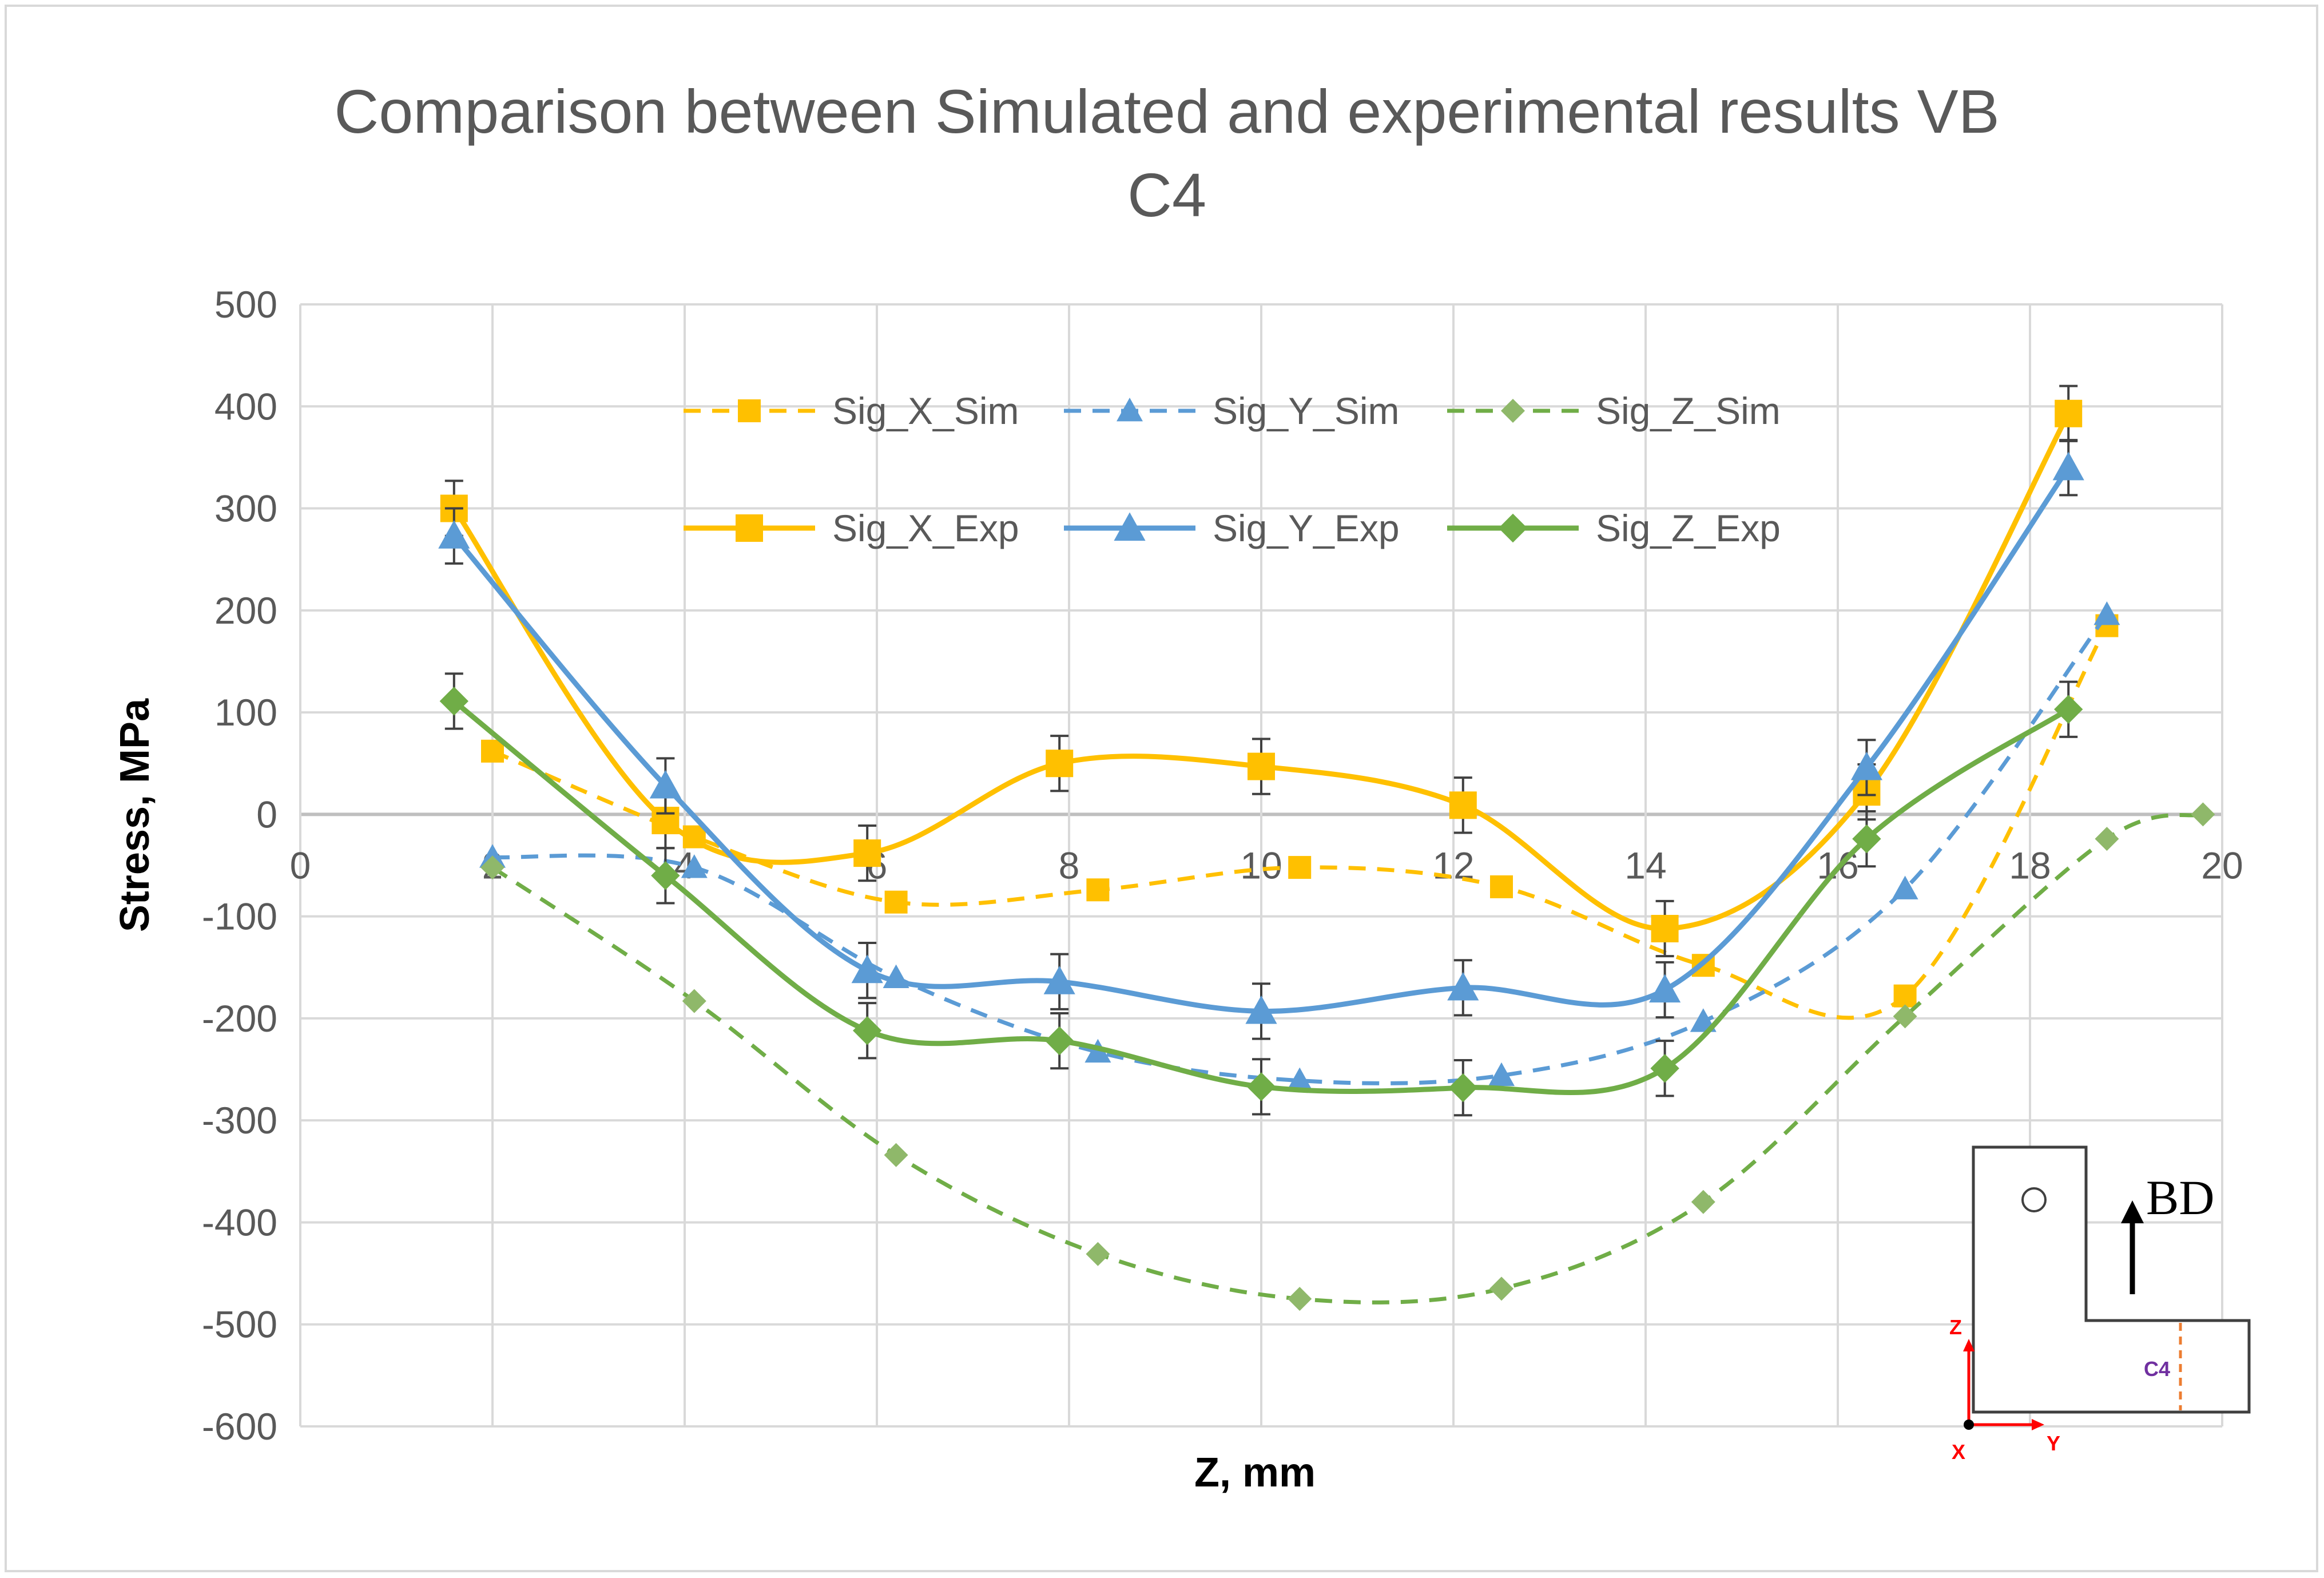 The height and width of the screenshot is (1578, 2324). Describe the element at coordinates (1306, 411) in the screenshot. I see `legend-label: Sig_Y_Sim` at that location.